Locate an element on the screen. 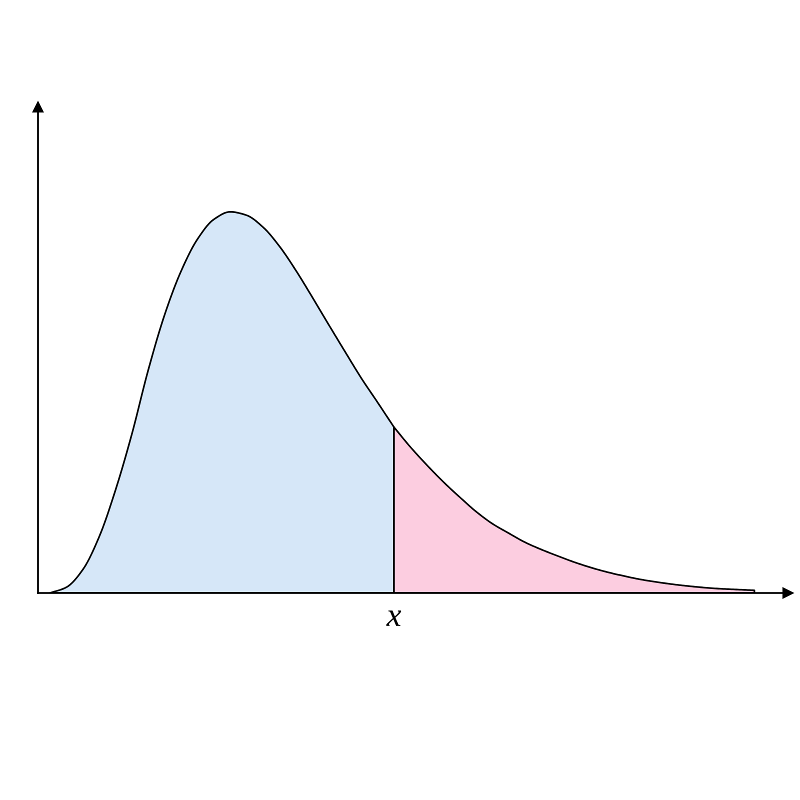  text: x is located at coordinates (394, 618).